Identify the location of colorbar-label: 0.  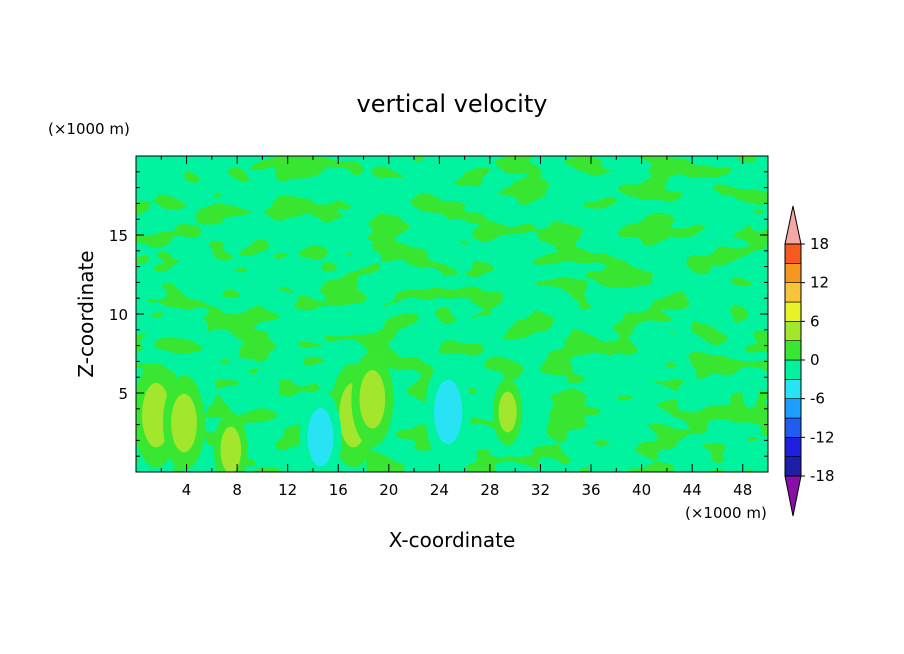
(815, 360).